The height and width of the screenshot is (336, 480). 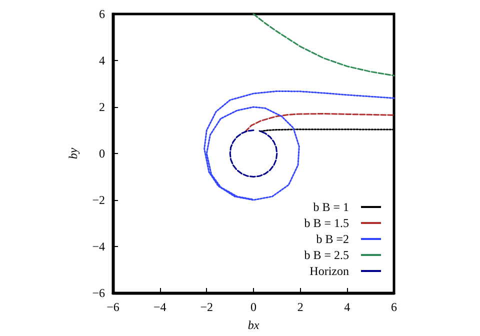 What do you see at coordinates (300, 307) in the screenshot?
I see `x-tick-label: 2` at bounding box center [300, 307].